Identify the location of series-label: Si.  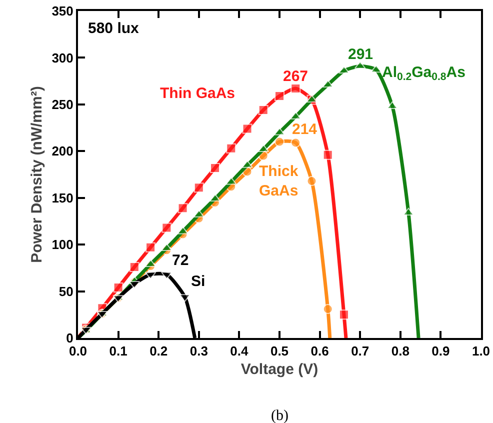
(198, 281).